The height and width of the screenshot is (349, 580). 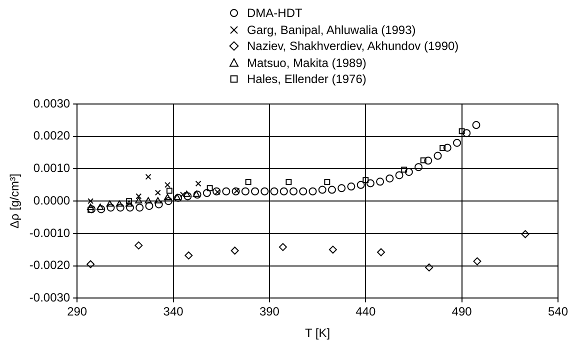 I want to click on legend-label: Naziev, Shakhverdiev, Akhundov (1990), so click(x=353, y=46).